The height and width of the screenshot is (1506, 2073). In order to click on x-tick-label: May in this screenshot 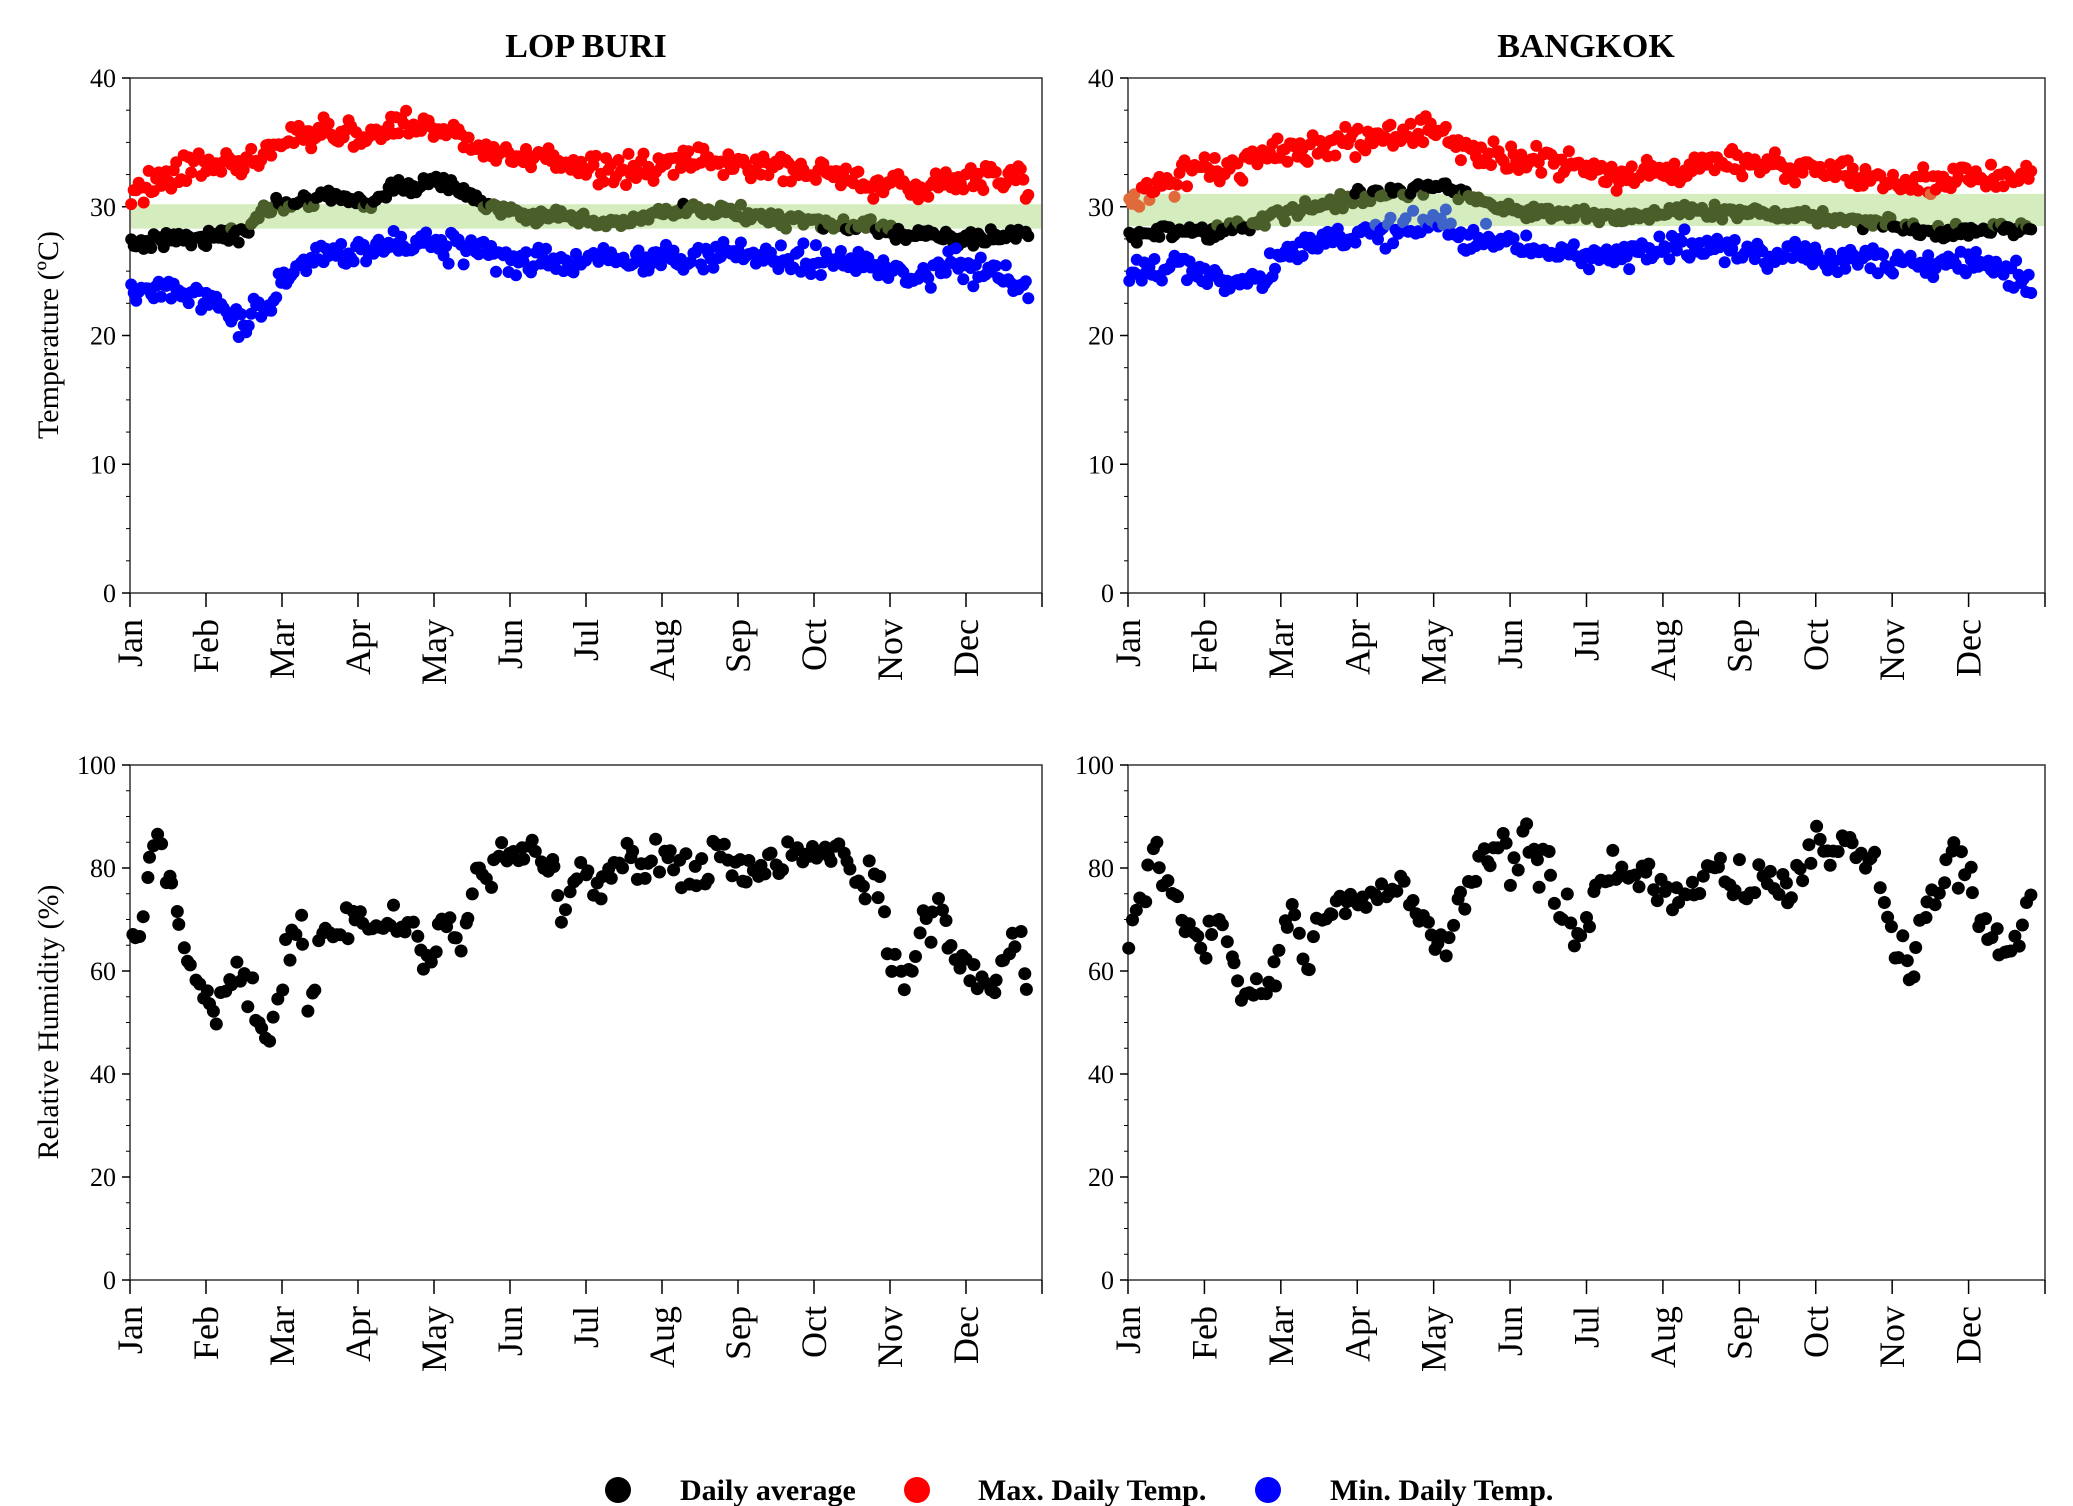, I will do `click(434, 1339)`.